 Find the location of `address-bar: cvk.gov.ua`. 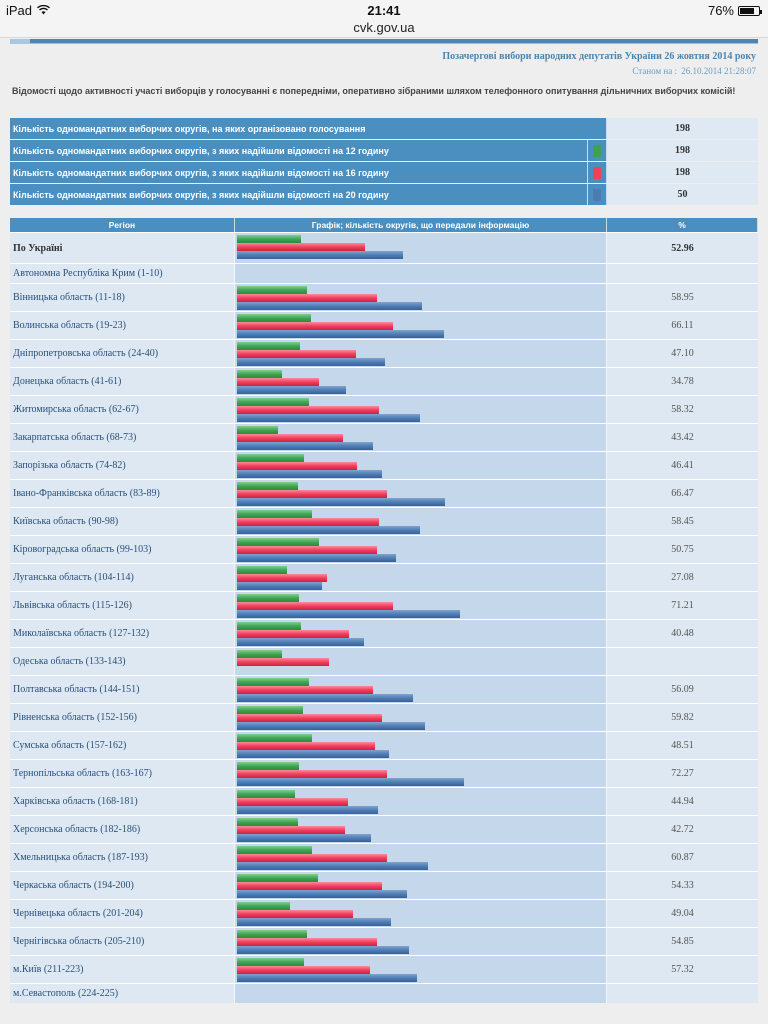

address-bar: cvk.gov.ua is located at coordinates (384, 27).